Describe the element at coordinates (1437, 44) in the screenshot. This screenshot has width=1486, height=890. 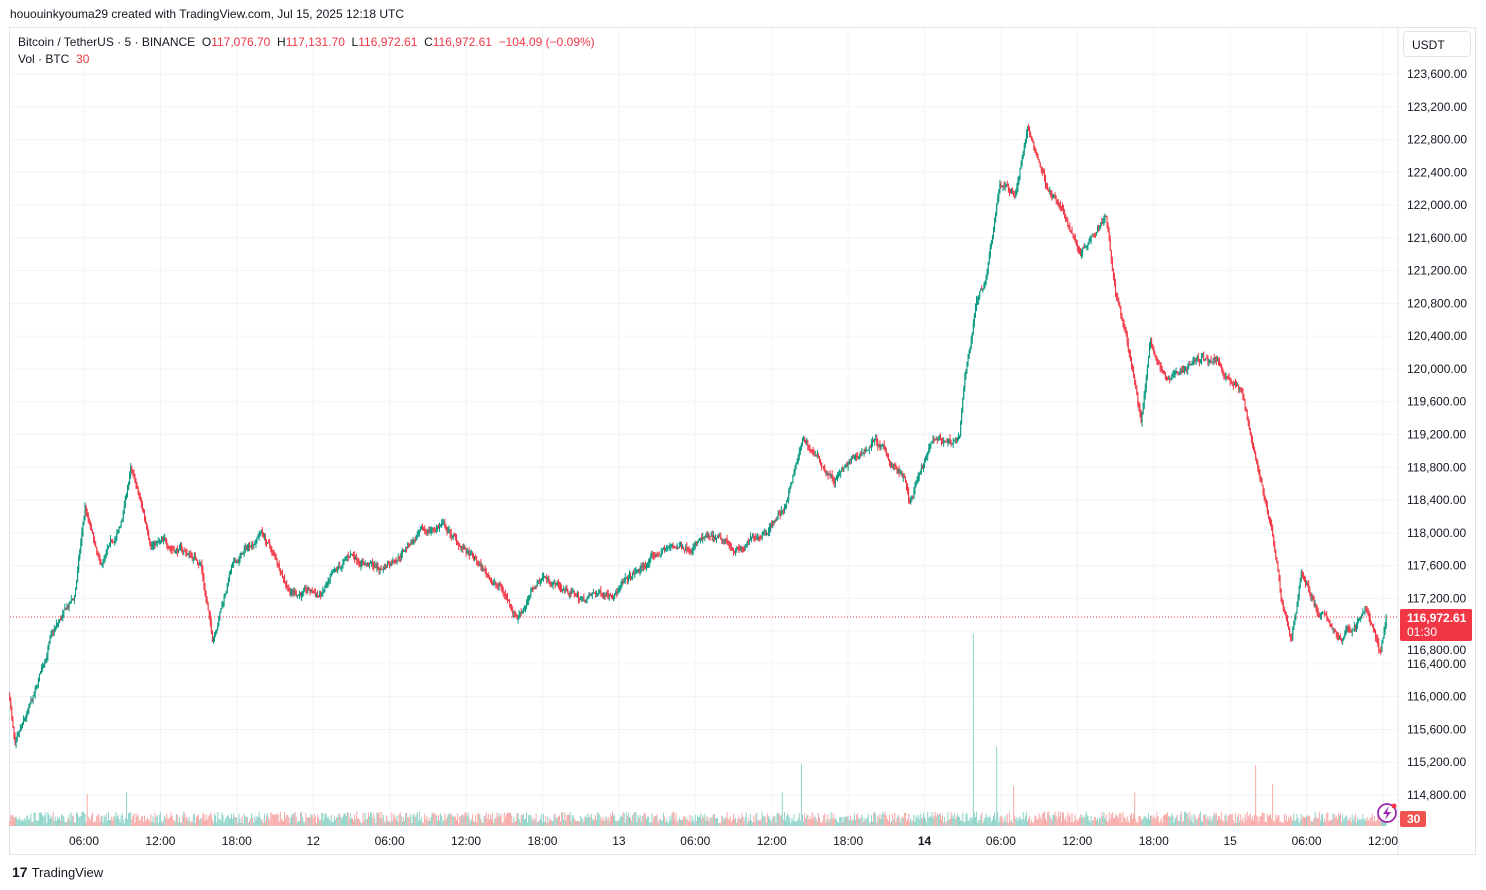
I see `currency-button: USDT` at that location.